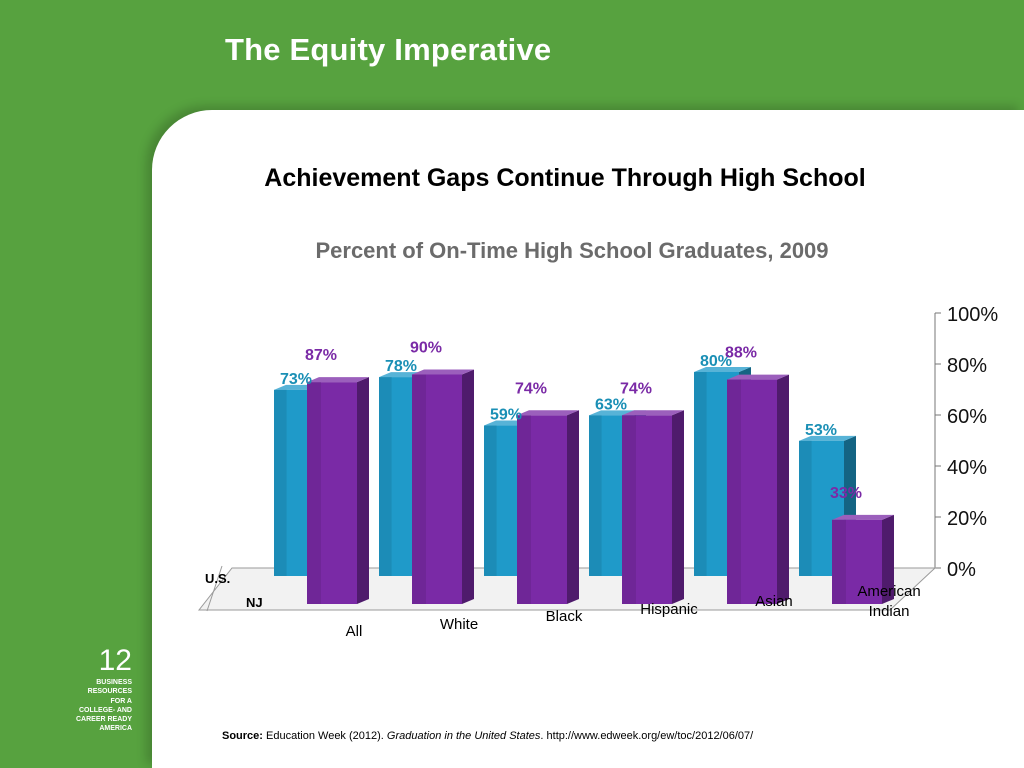 This screenshot has width=1024, height=768. What do you see at coordinates (115, 729) in the screenshot?
I see `org-label-line: AMERICA` at bounding box center [115, 729].